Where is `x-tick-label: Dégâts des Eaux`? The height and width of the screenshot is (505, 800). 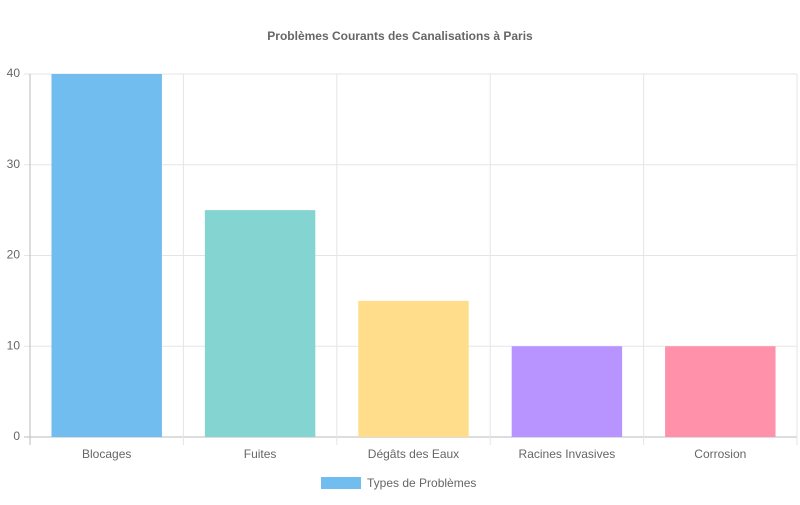 x-tick-label: Dégâts des Eaux is located at coordinates (413, 454).